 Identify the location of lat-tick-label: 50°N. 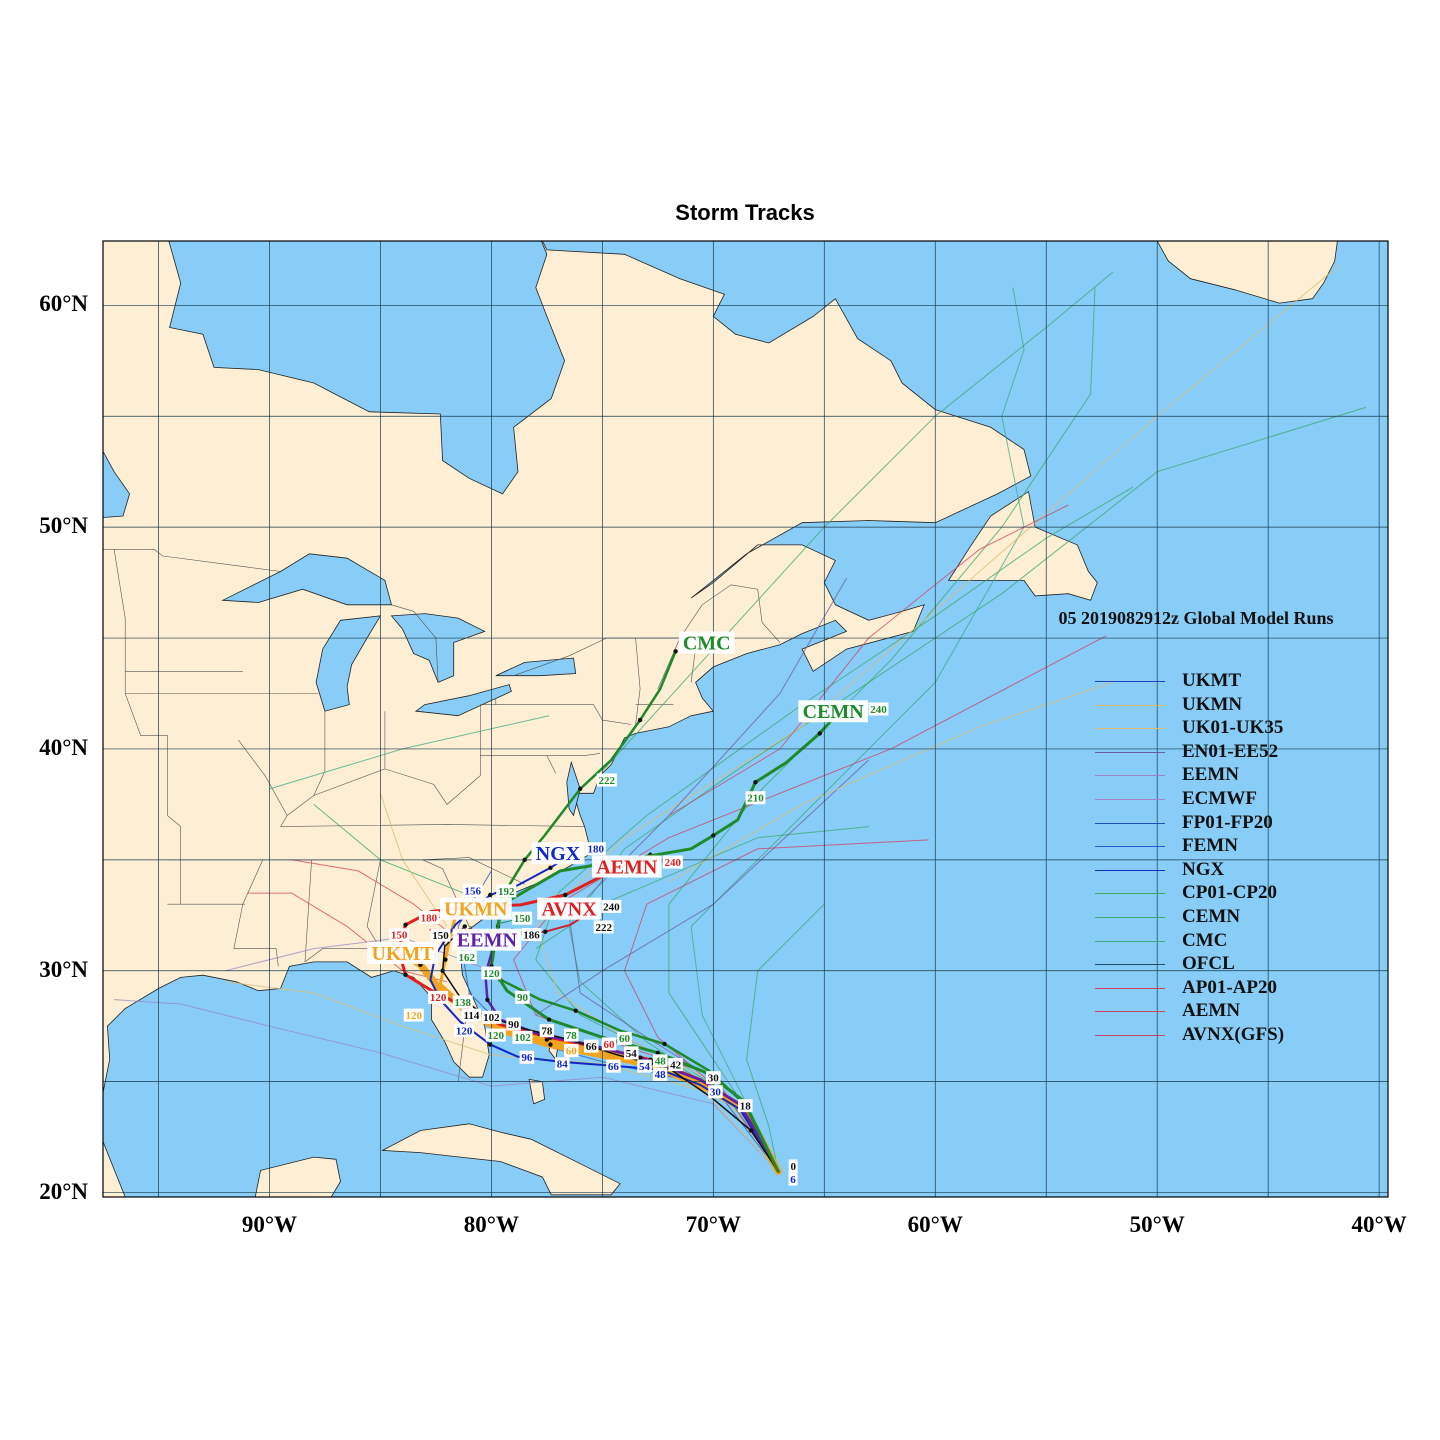
(63, 526).